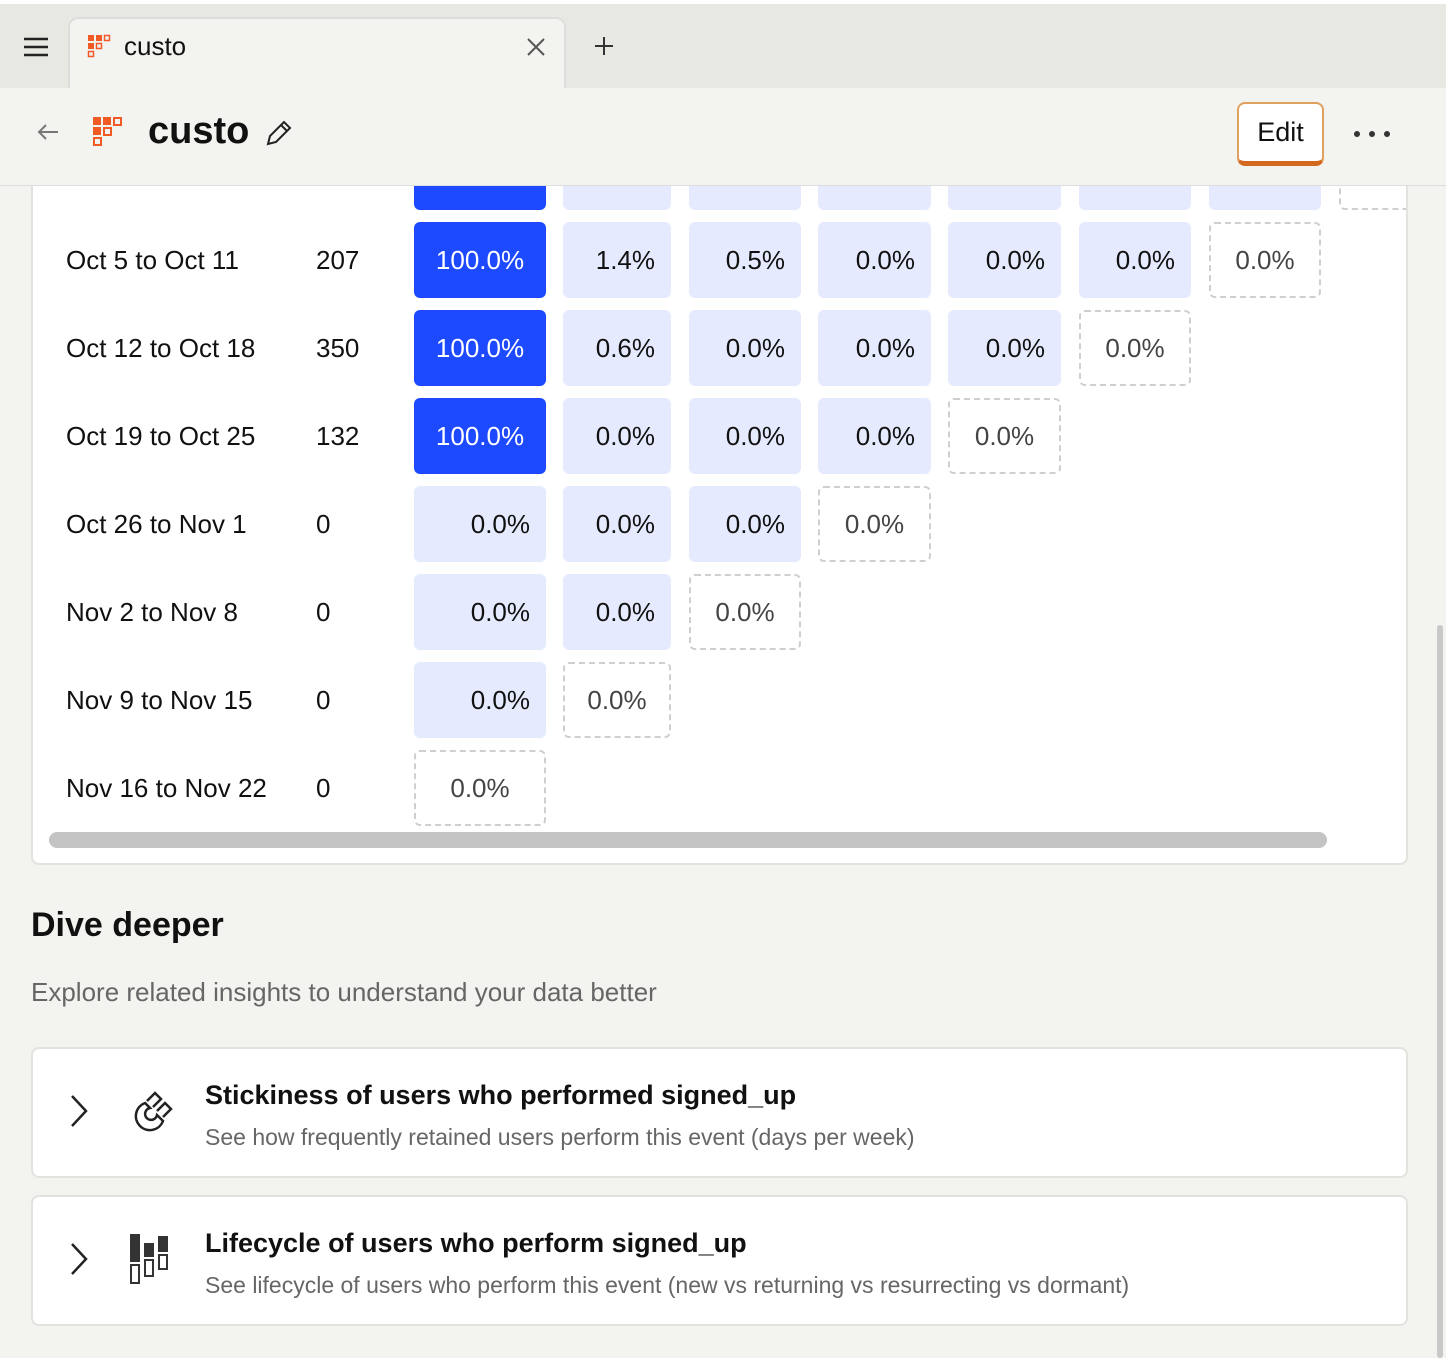  I want to click on row-label: Oct 26 to Nov 1, so click(156, 524).